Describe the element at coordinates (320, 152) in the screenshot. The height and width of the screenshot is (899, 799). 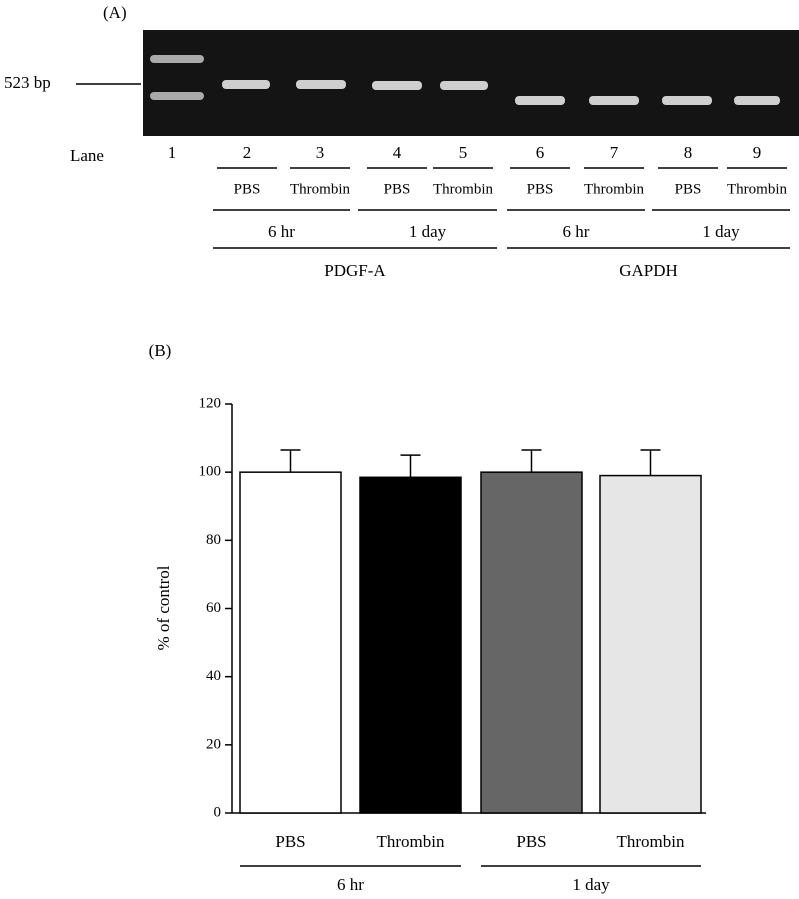
I see `lane-number: 3` at that location.